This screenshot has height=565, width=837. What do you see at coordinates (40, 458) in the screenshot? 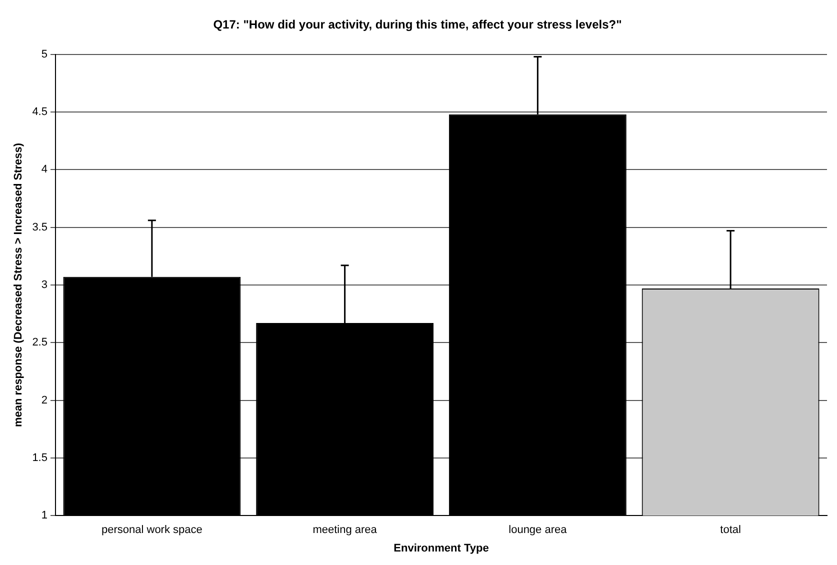
I see `y-tick-label: 1.5` at bounding box center [40, 458].